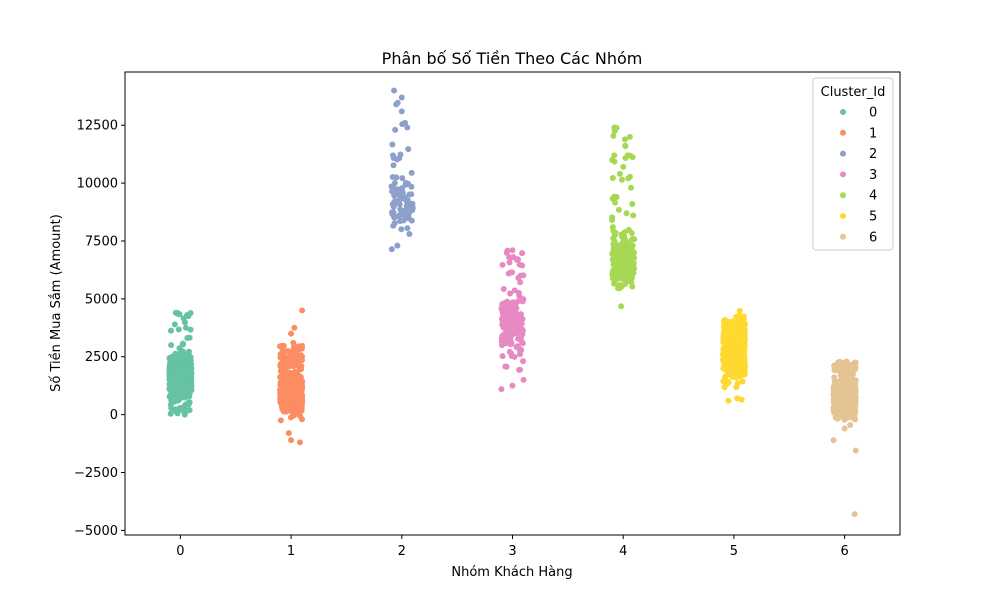 The image size is (1000, 600). I want to click on legend: Cluster_Id 0 1 2 3 4 5 6, so click(853, 164).